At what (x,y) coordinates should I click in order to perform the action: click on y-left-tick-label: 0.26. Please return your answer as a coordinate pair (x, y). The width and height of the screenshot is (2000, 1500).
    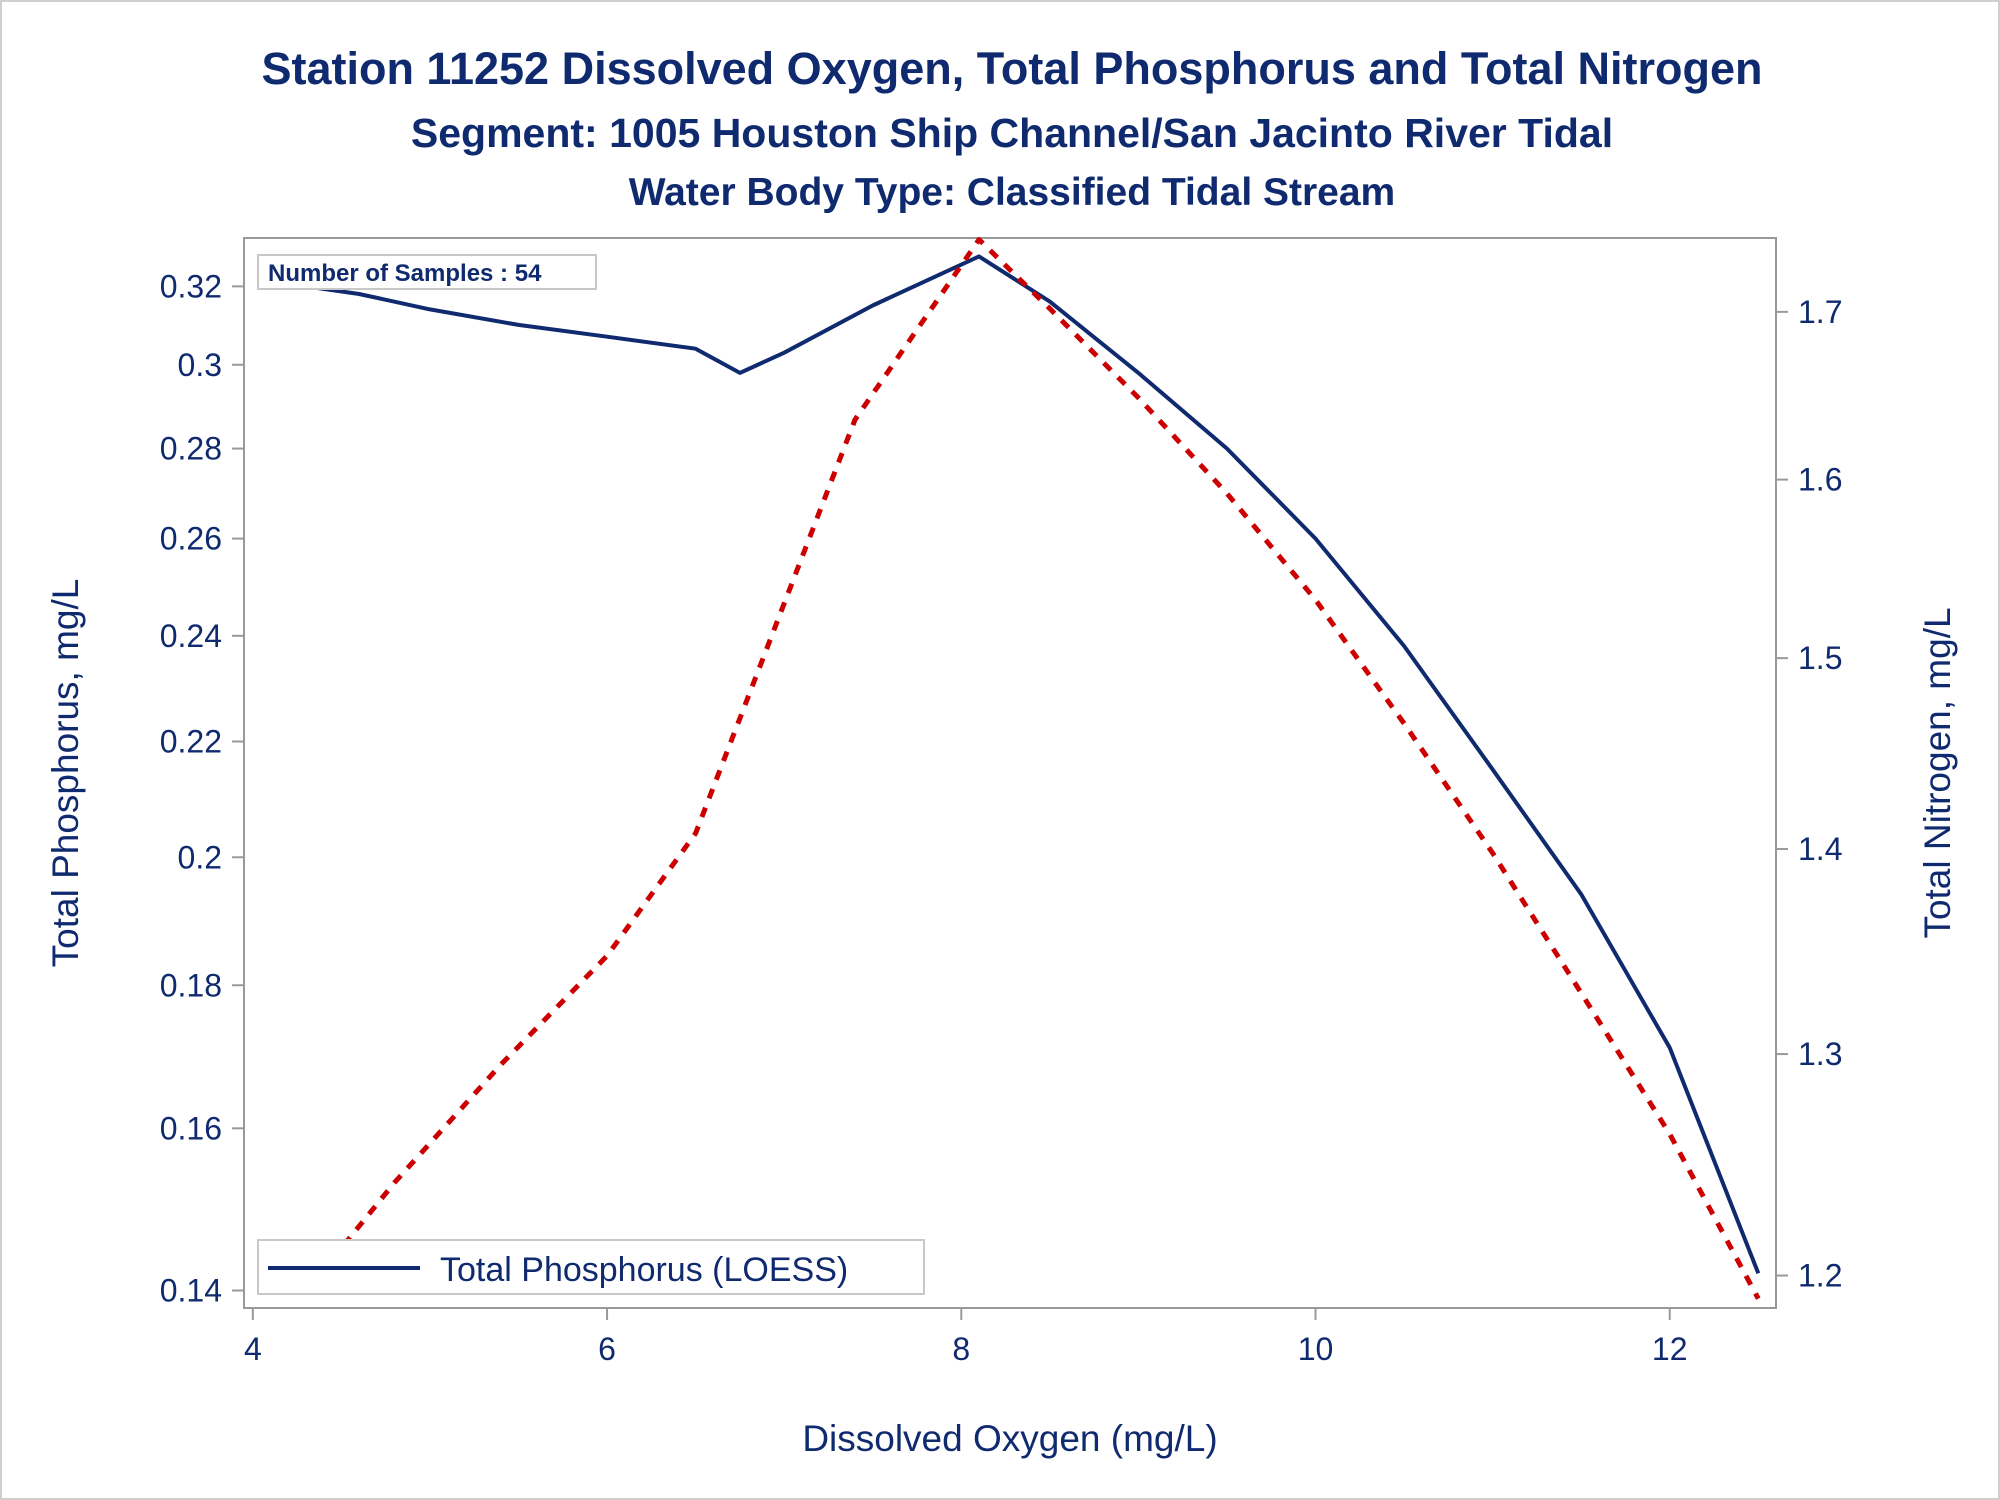
    Looking at the image, I should click on (191, 539).